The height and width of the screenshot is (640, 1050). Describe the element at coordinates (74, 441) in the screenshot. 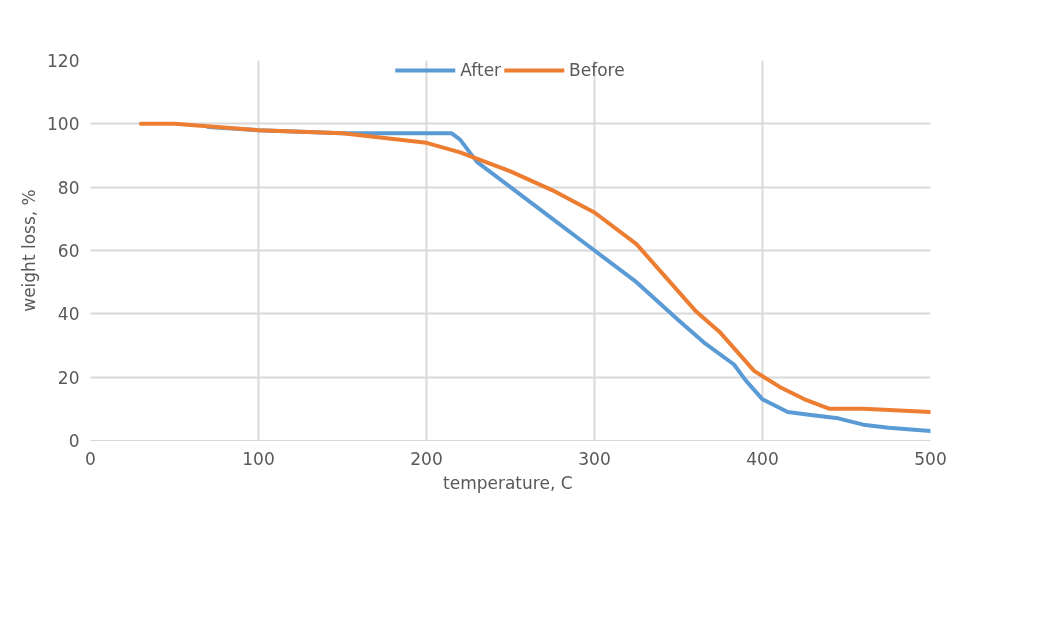

I see `y-tick-label: 0` at that location.